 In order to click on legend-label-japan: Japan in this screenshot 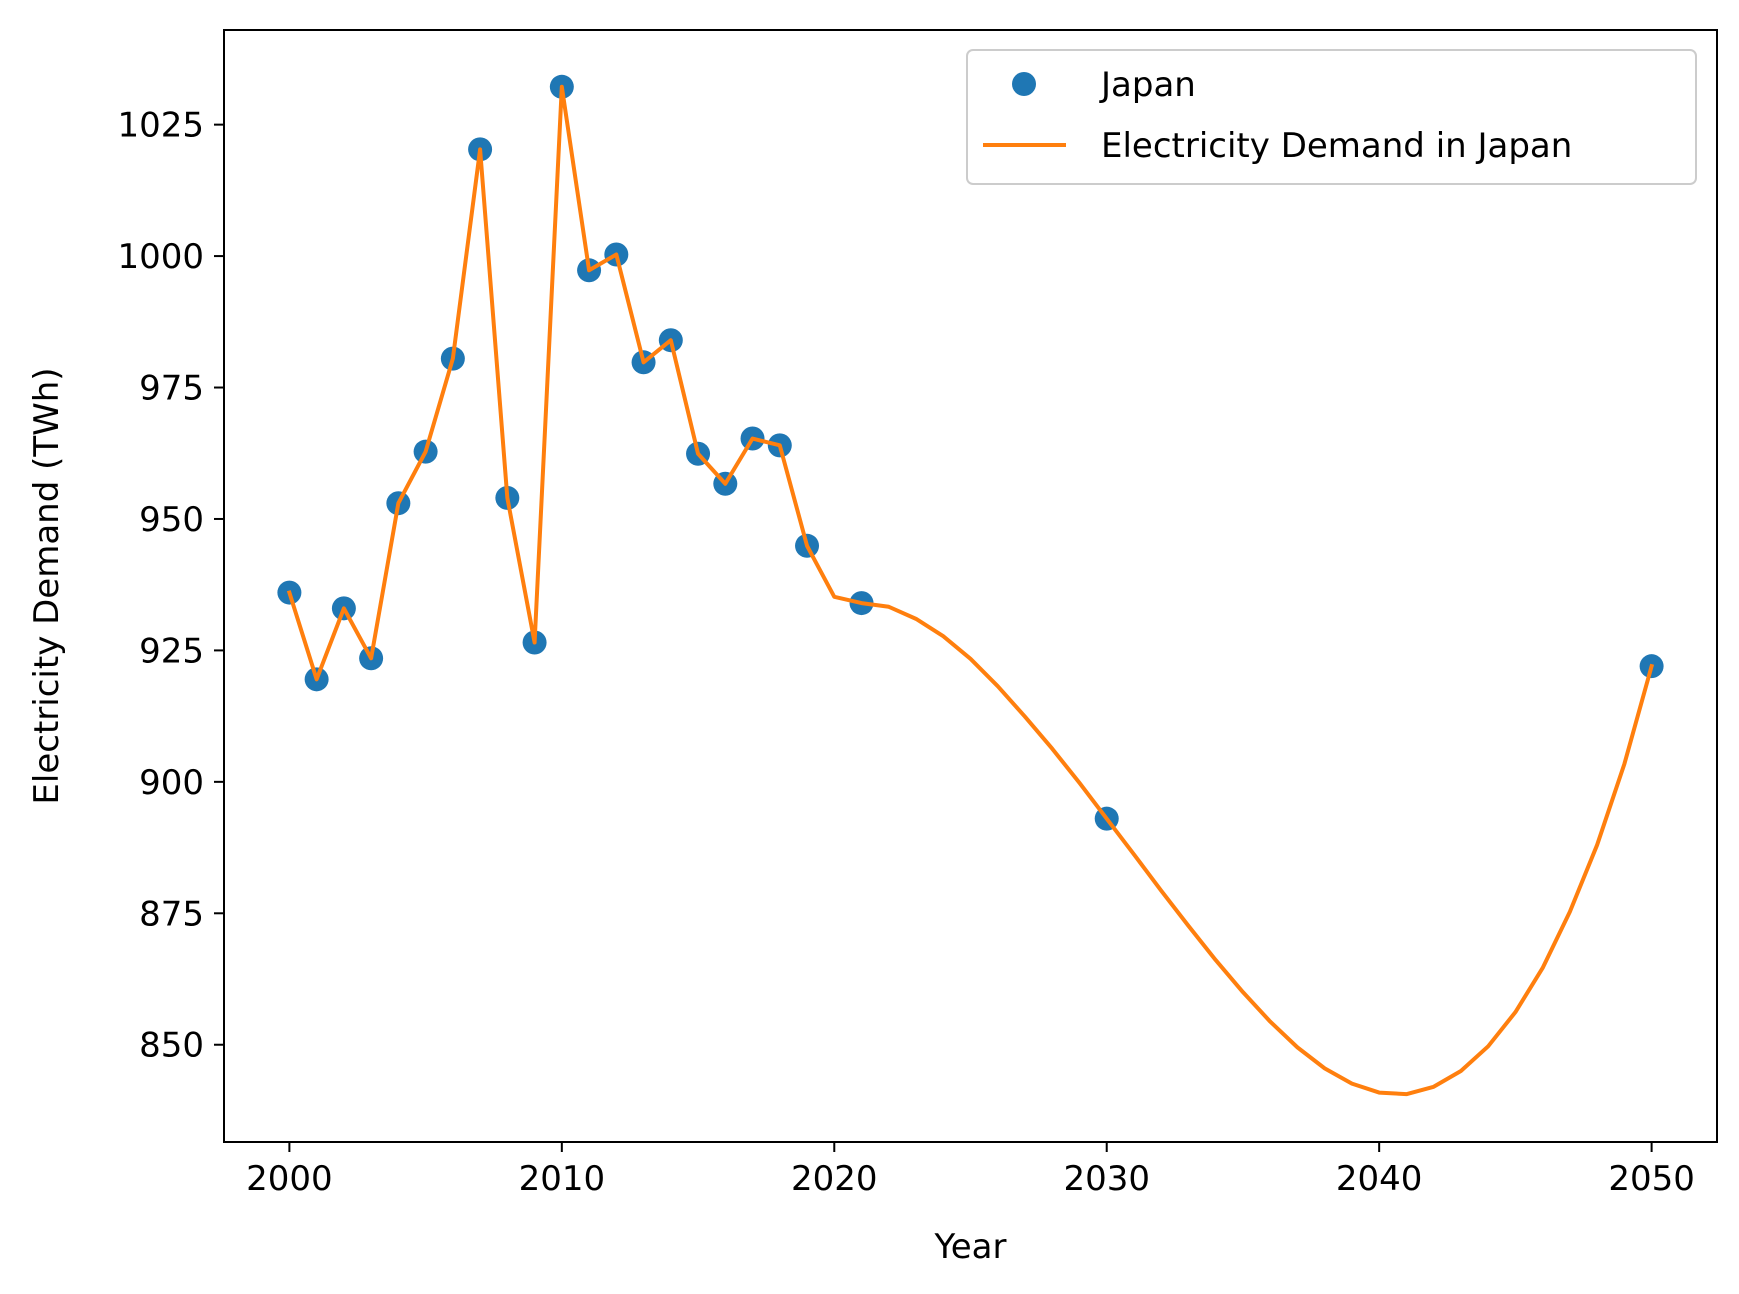, I will do `click(1147, 85)`.